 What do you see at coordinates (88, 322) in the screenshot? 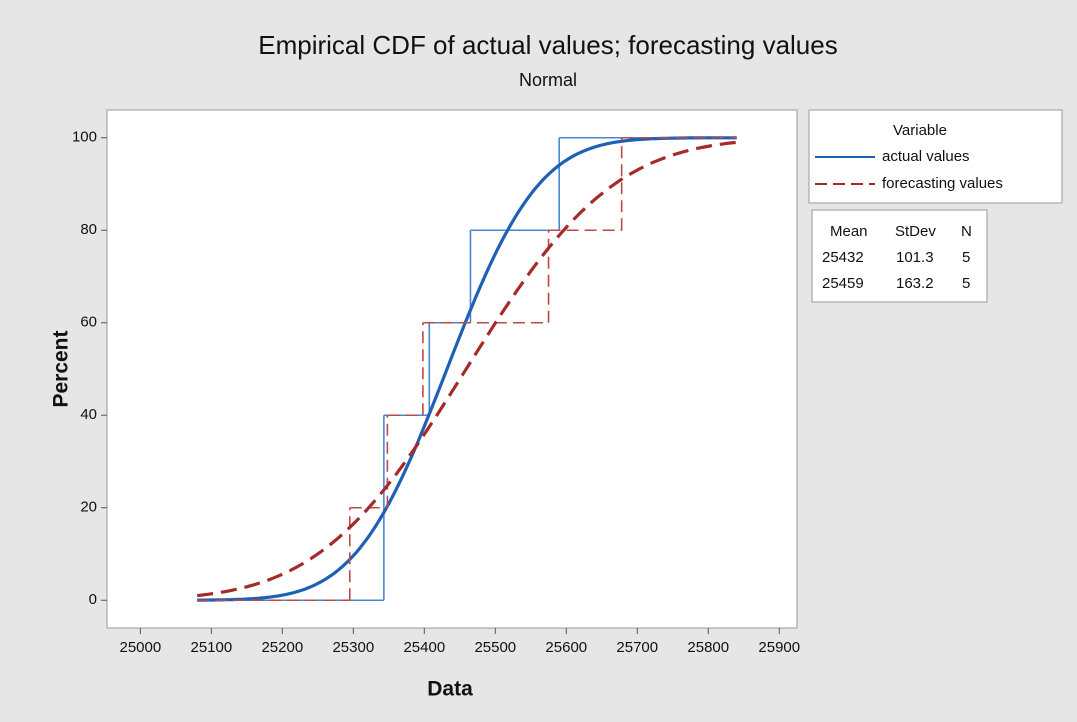
I see `y-tick-label: 60` at bounding box center [88, 322].